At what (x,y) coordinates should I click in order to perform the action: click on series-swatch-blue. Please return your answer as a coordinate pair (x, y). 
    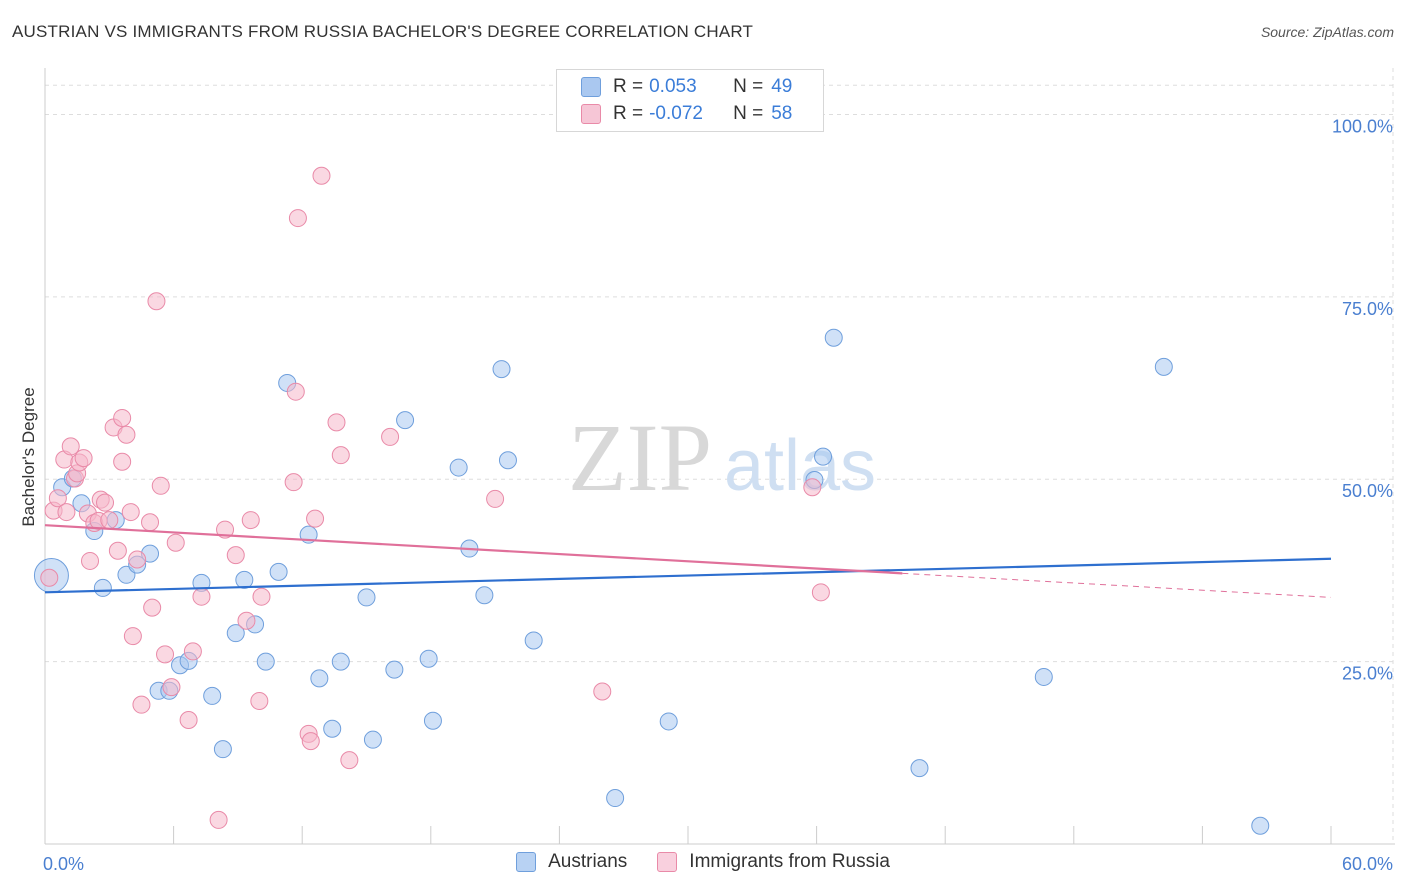
    Looking at the image, I should click on (526, 862).